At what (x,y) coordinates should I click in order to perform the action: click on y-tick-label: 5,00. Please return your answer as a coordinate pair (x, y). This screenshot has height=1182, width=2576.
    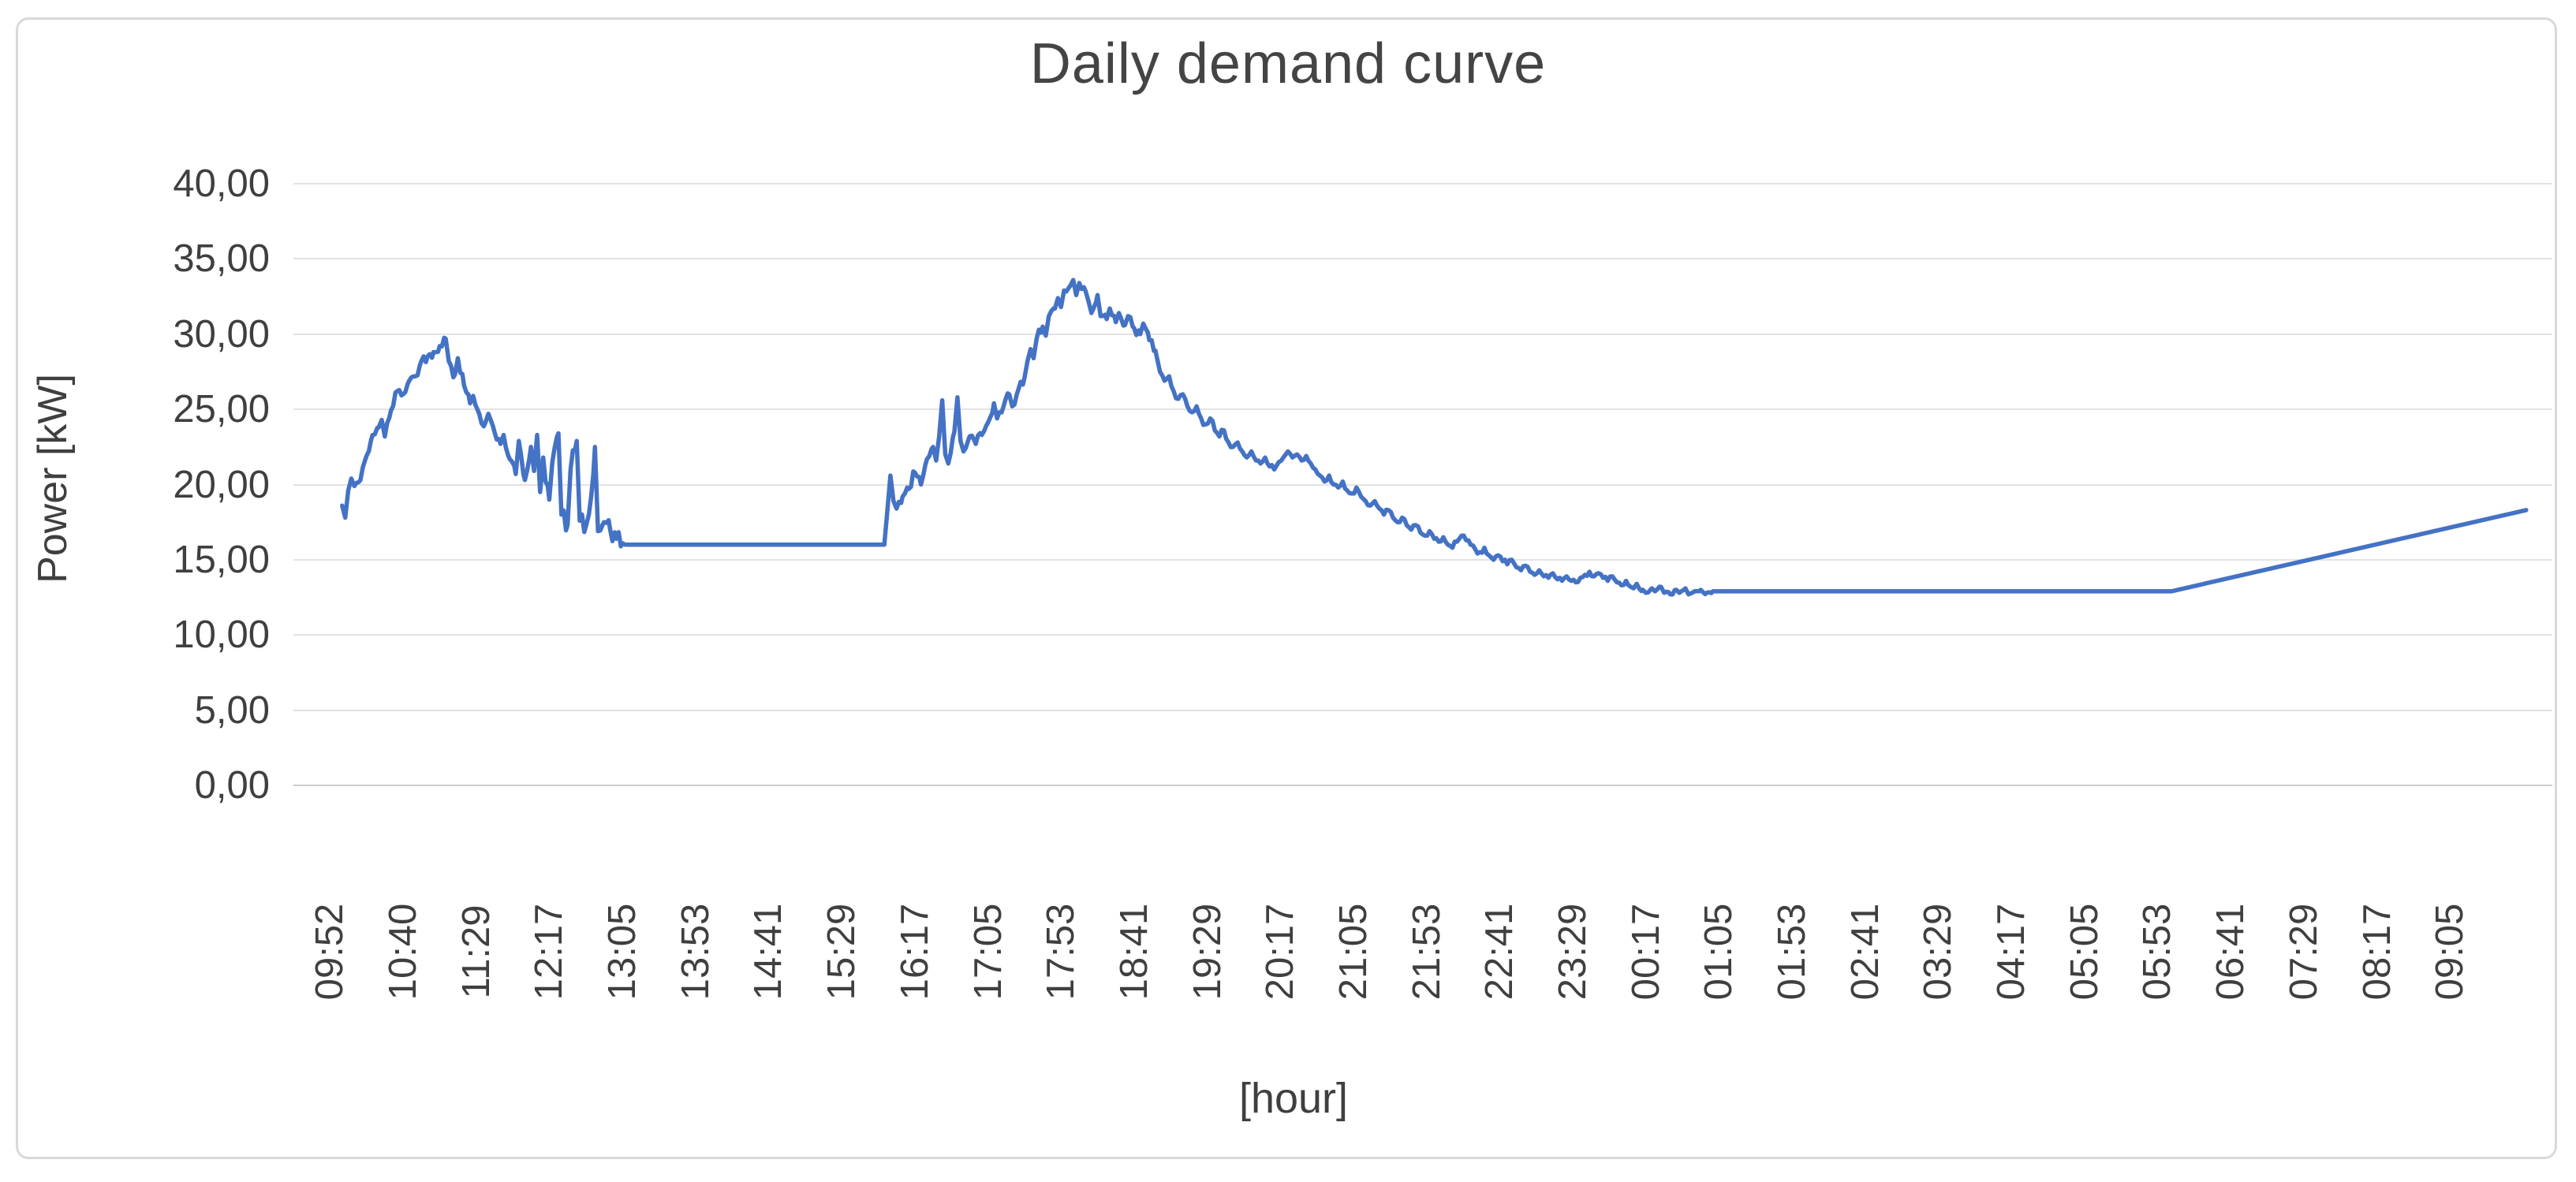
    Looking at the image, I should click on (232, 710).